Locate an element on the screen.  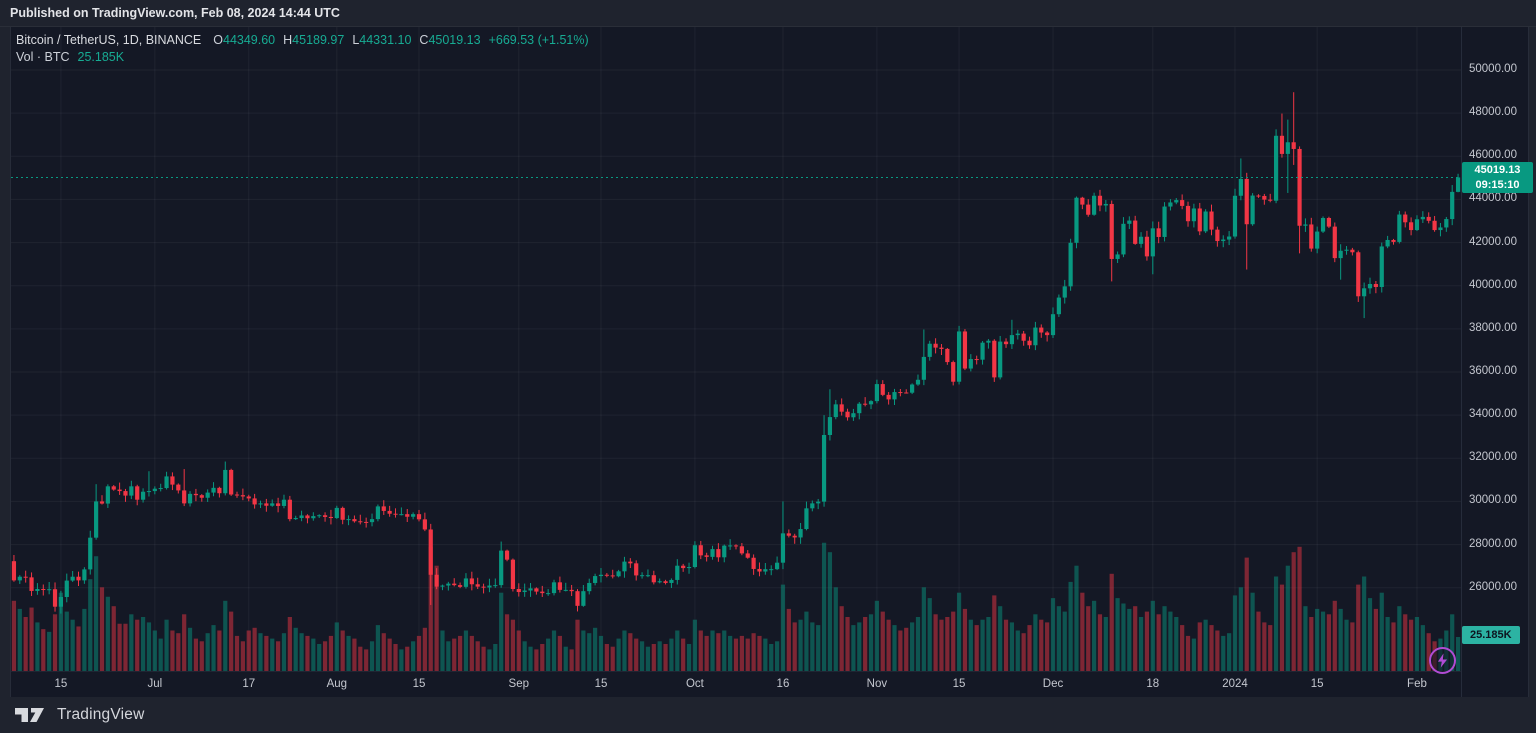
time-tick-label: Aug is located at coordinates (337, 684).